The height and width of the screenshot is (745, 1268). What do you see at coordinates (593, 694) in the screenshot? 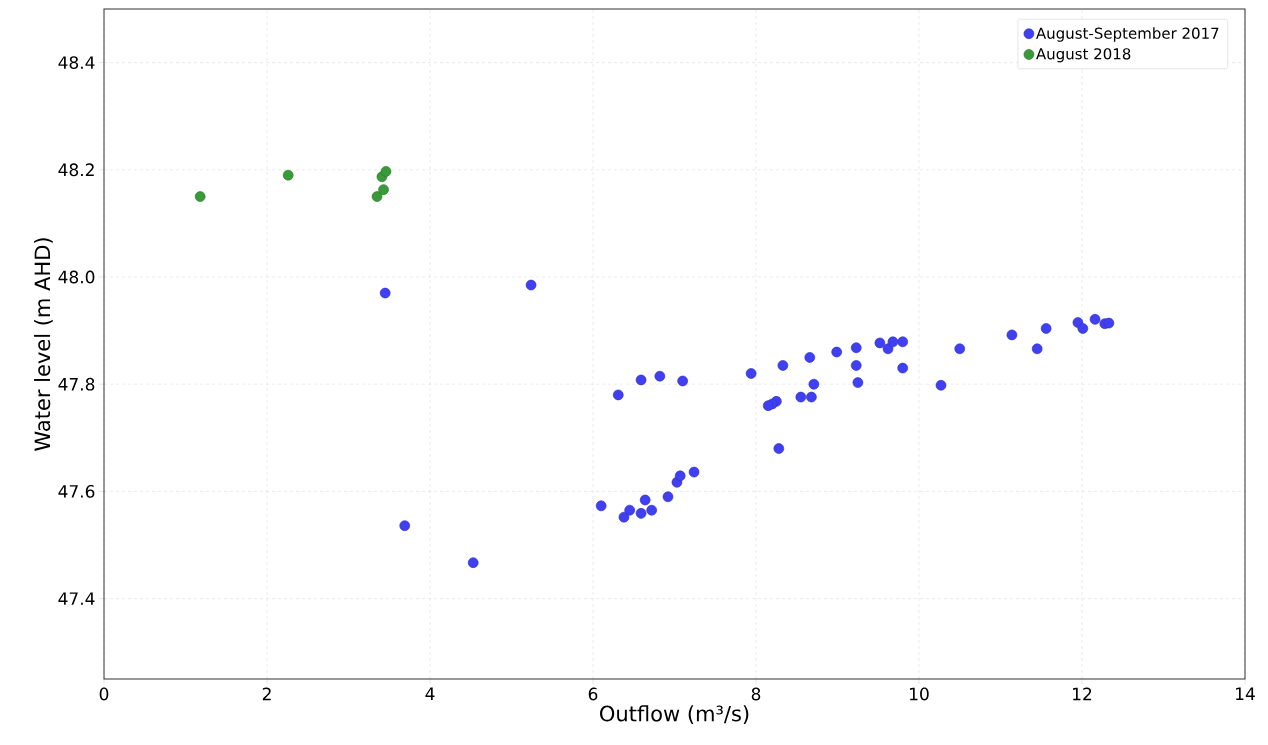
I see `x-tick-label: 6` at bounding box center [593, 694].